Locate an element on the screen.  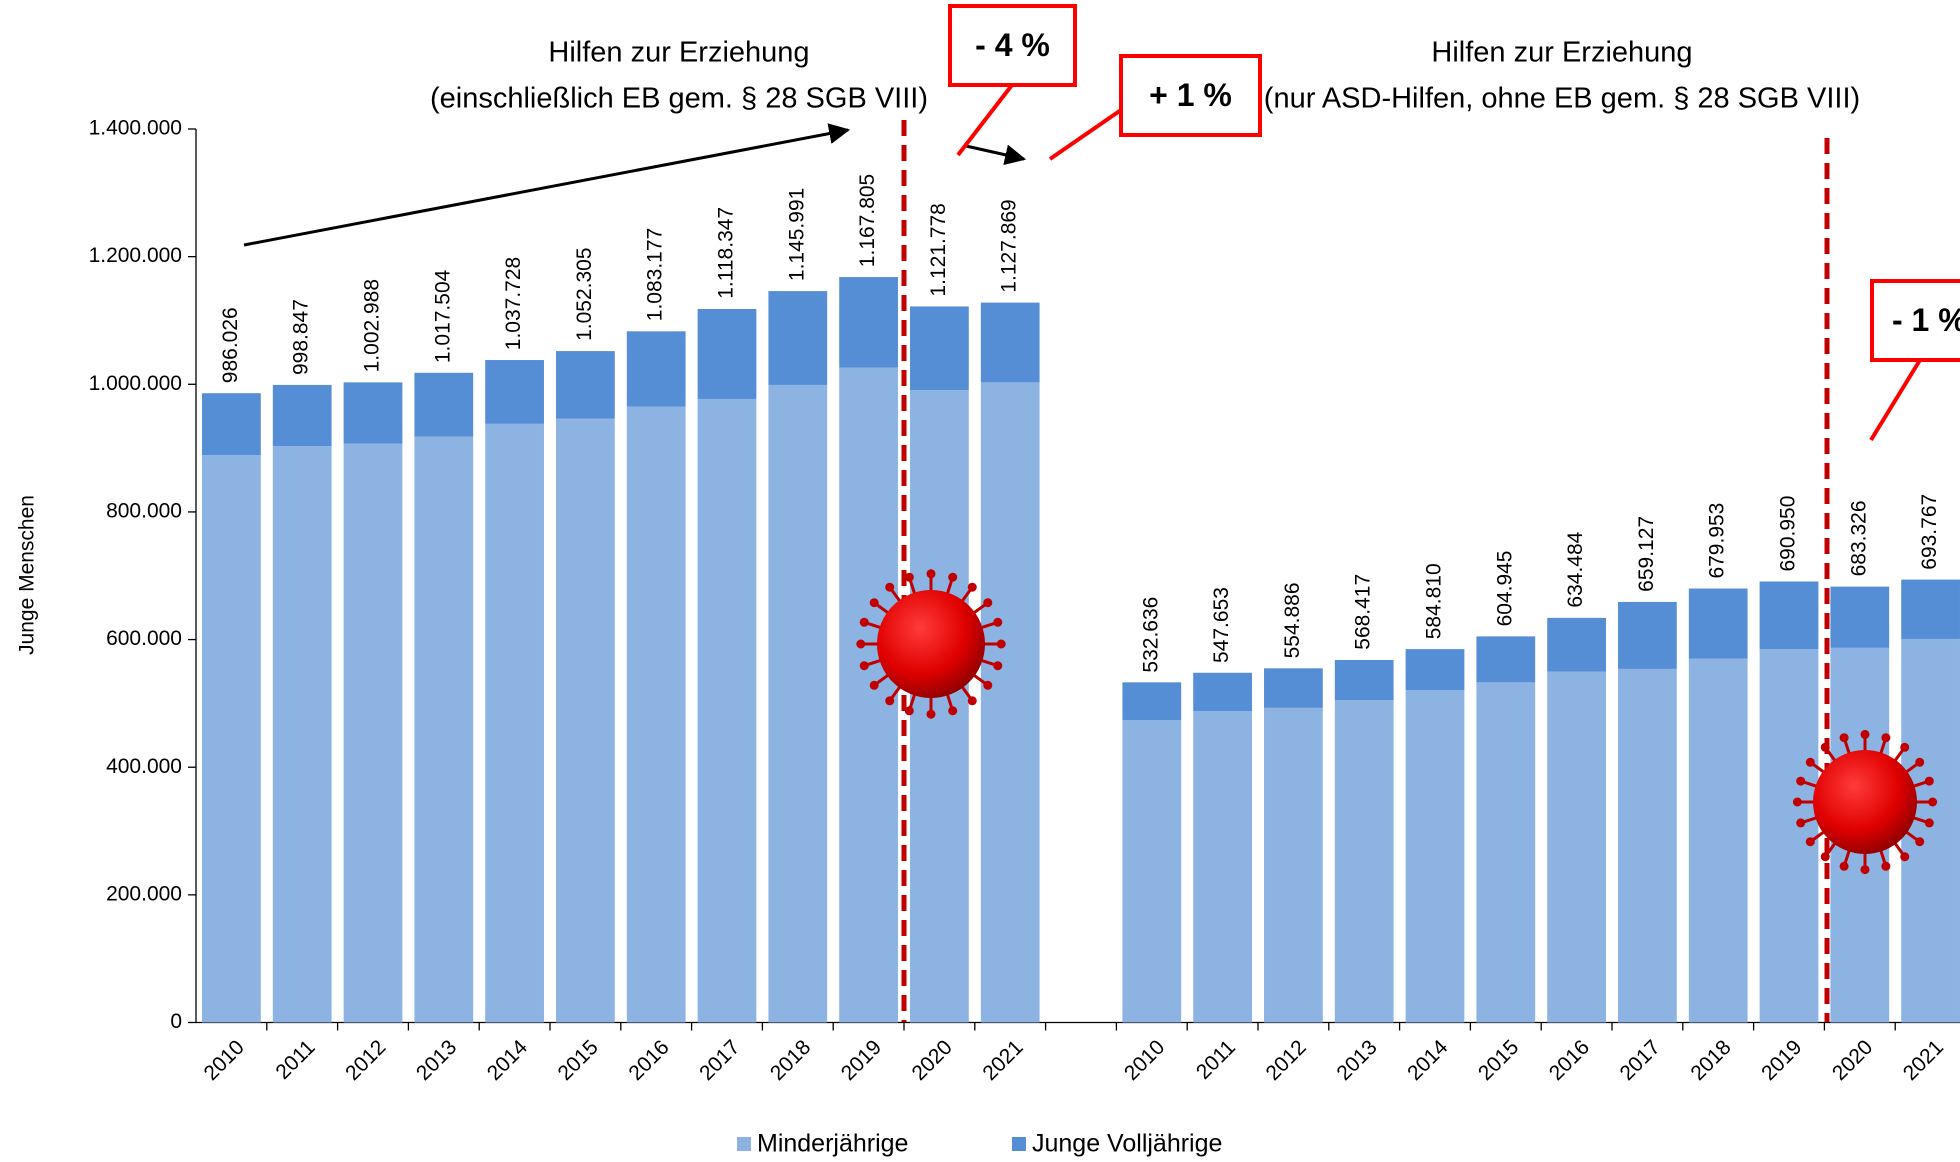
y-tick-label: 200.000 is located at coordinates (144, 893).